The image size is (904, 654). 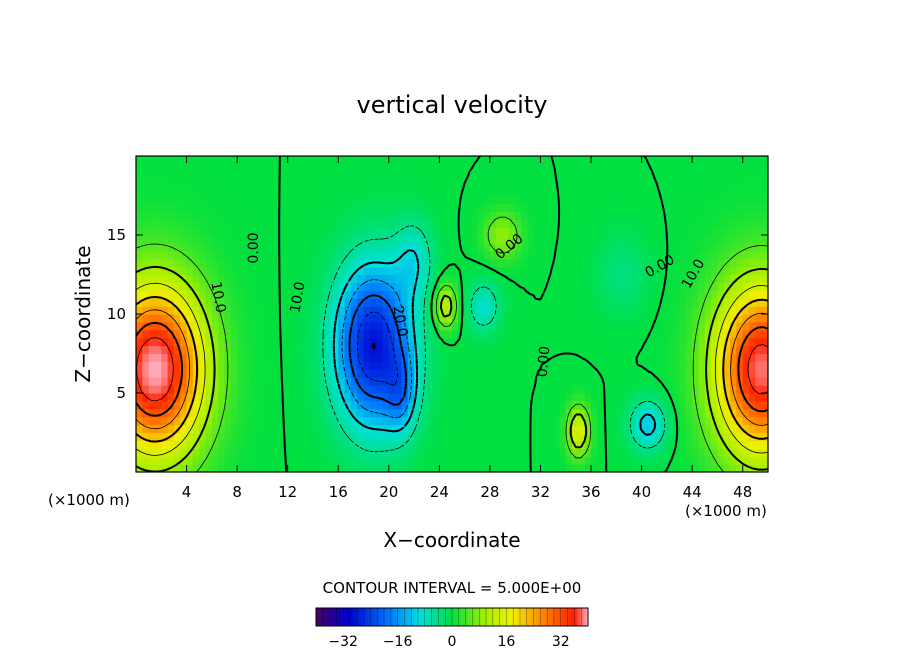 I want to click on colorbar-tick-label: 32, so click(x=561, y=642).